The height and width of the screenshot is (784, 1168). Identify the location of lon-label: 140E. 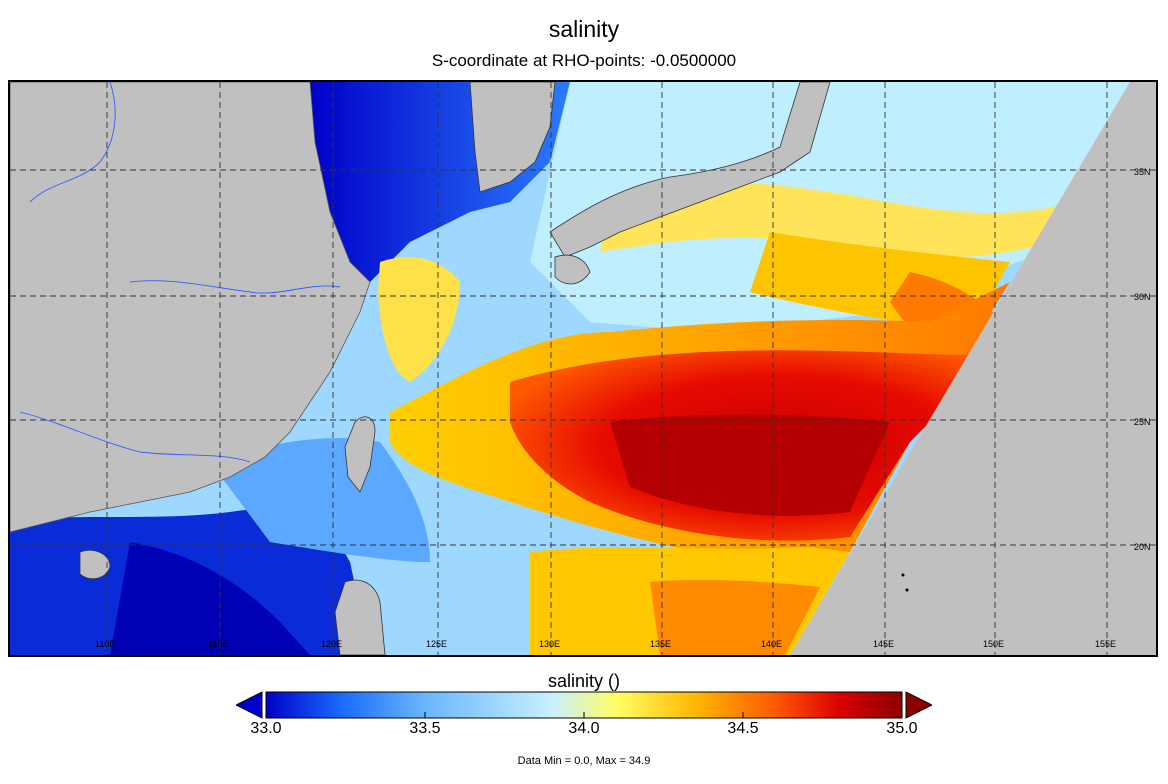
(772, 644).